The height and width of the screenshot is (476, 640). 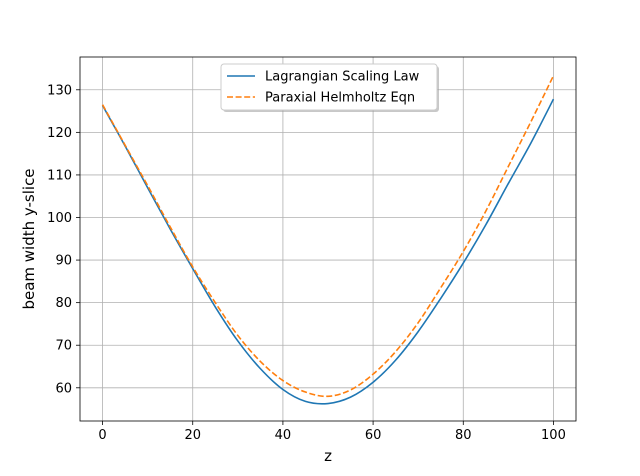 I want to click on x-tick-label: 20, so click(x=192, y=435).